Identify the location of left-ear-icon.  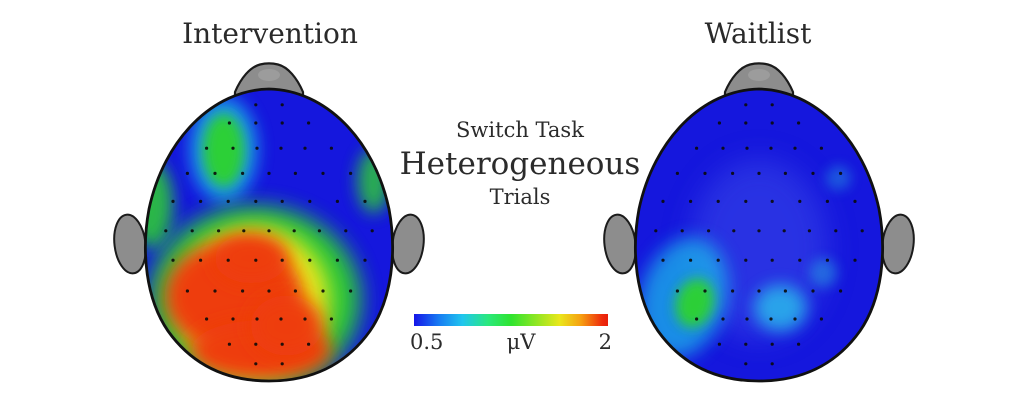
(620, 244).